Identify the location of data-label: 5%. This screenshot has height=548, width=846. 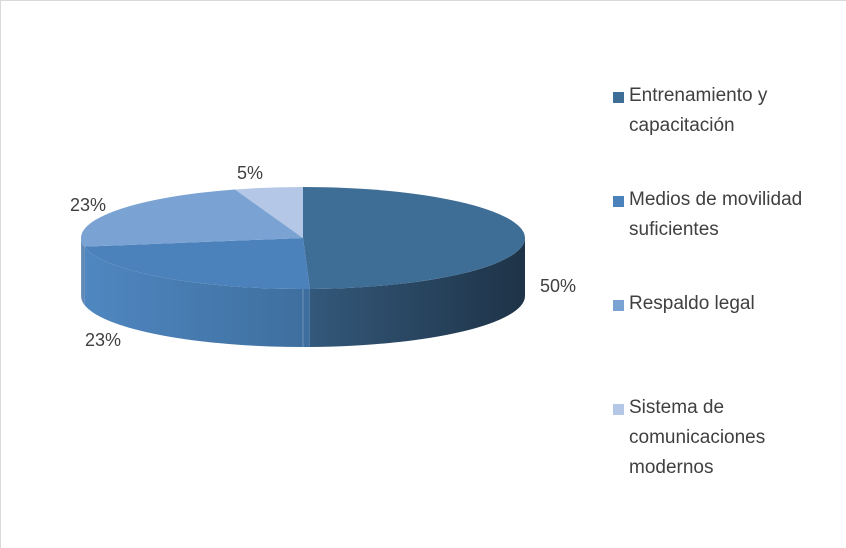
(250, 173).